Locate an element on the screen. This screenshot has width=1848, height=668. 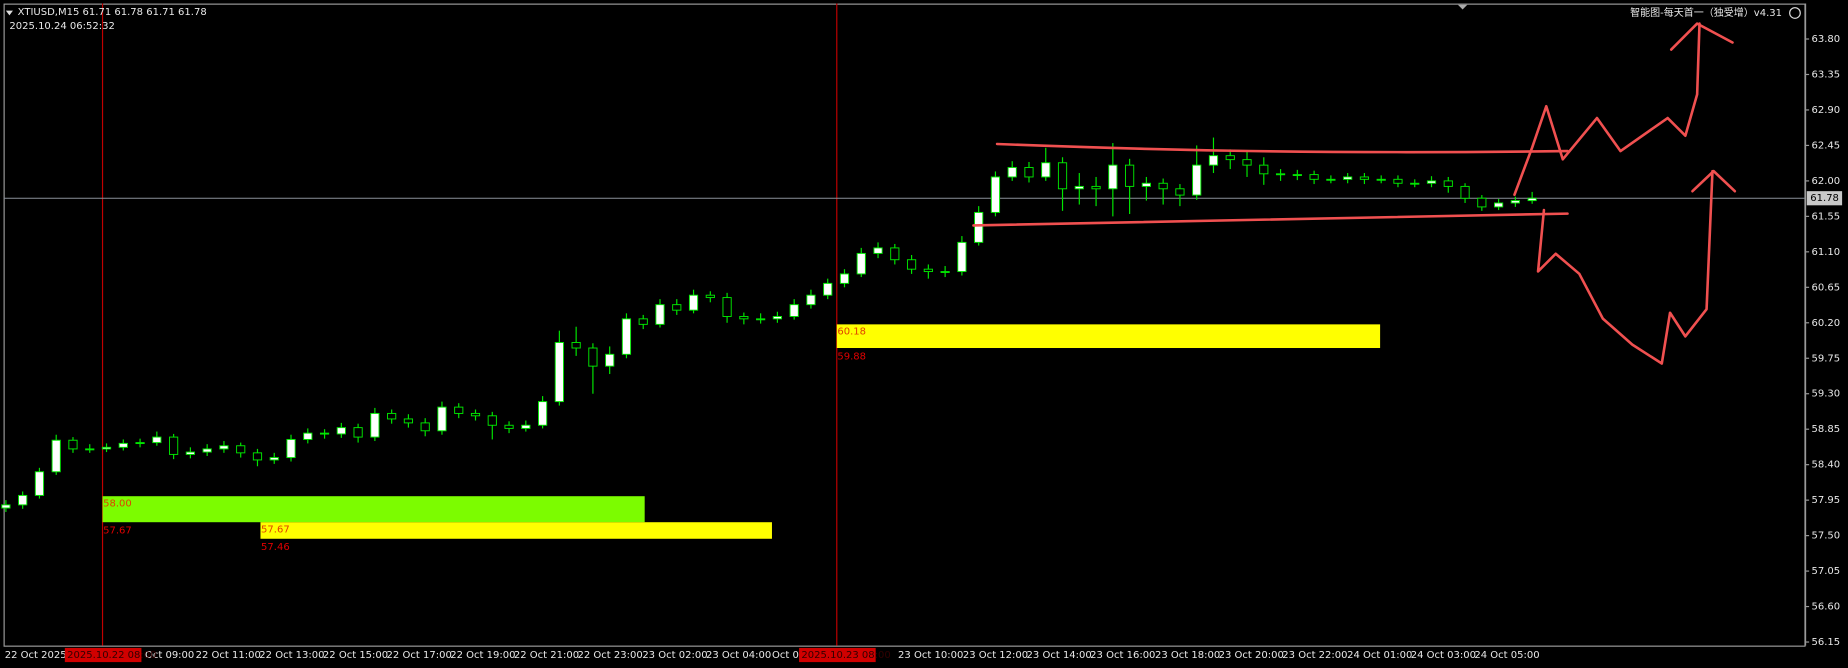
y-tick-label: 59.30 is located at coordinates (1825, 394).